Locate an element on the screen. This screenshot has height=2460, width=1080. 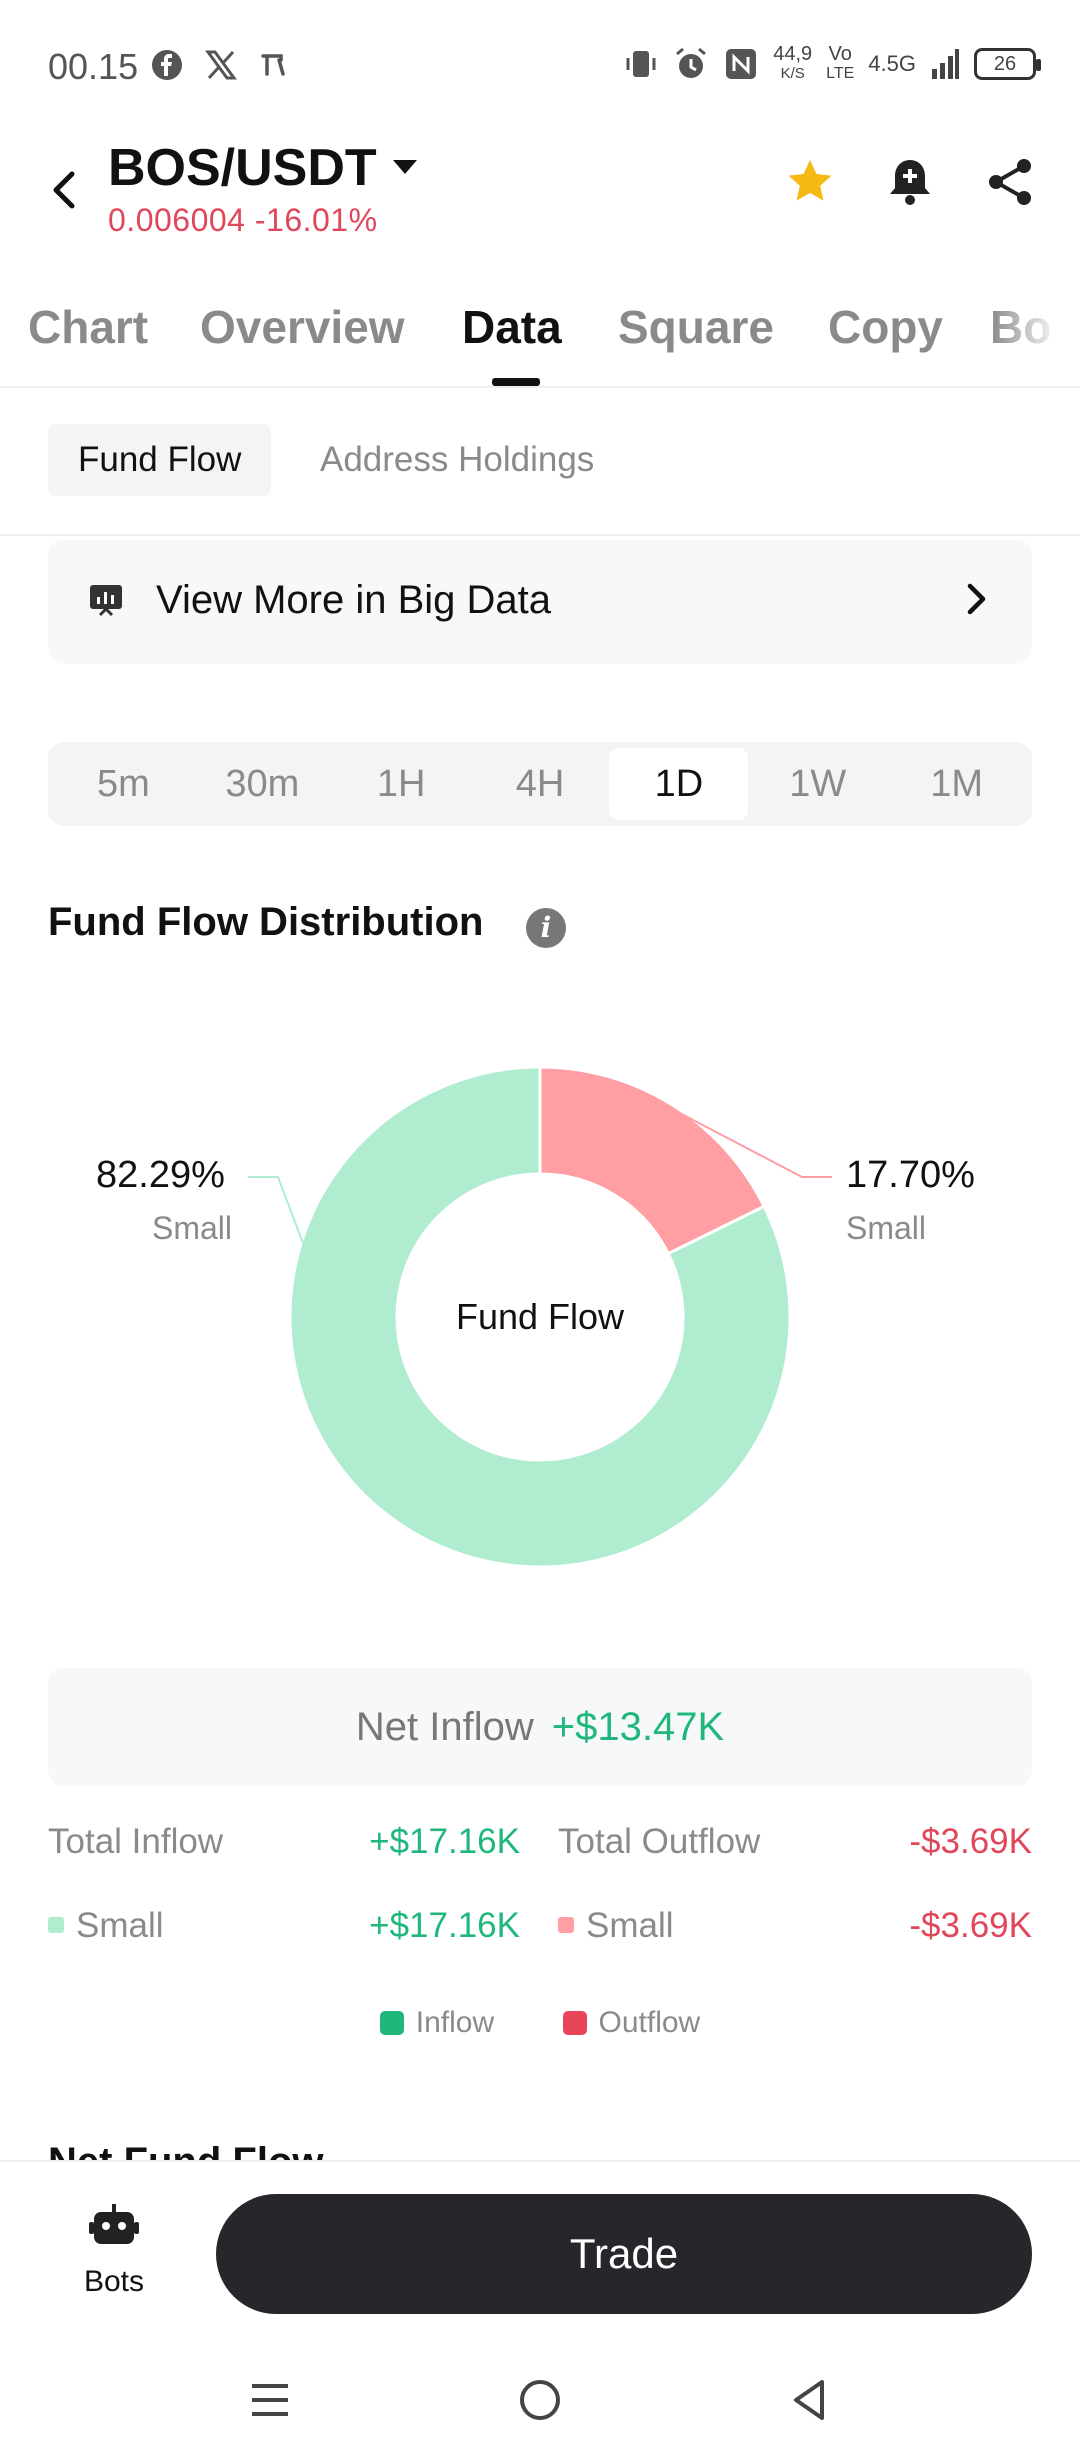
main-tabs: Chart Overview Data Square Copy Bo is located at coordinates (540, 339).